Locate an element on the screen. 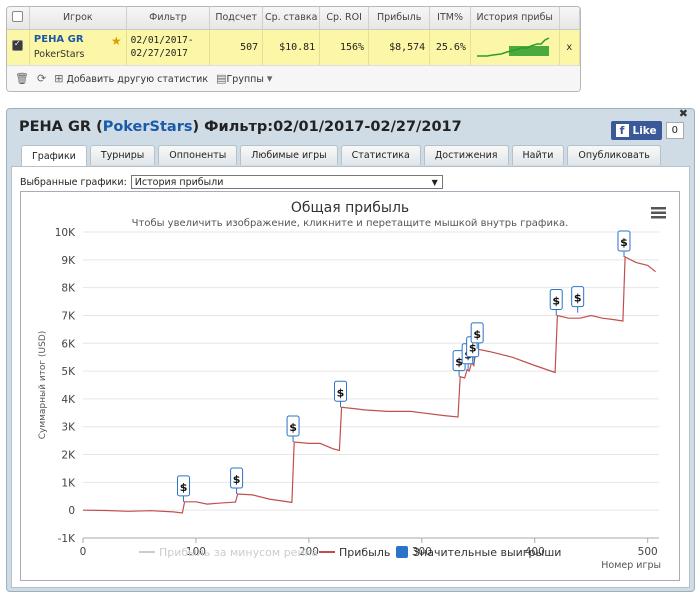  y-tick-label: 2K is located at coordinates (68, 456).